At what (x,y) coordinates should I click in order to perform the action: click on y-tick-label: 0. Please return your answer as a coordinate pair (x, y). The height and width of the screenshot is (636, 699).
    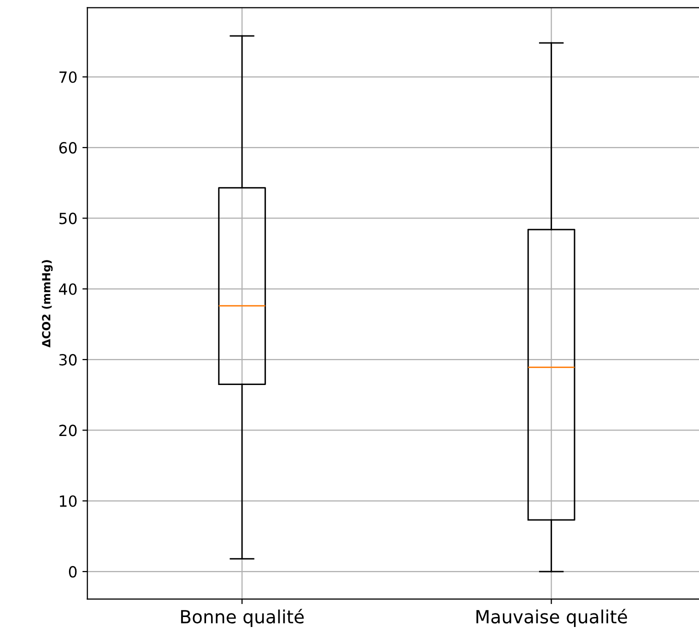
    Looking at the image, I should click on (72, 572).